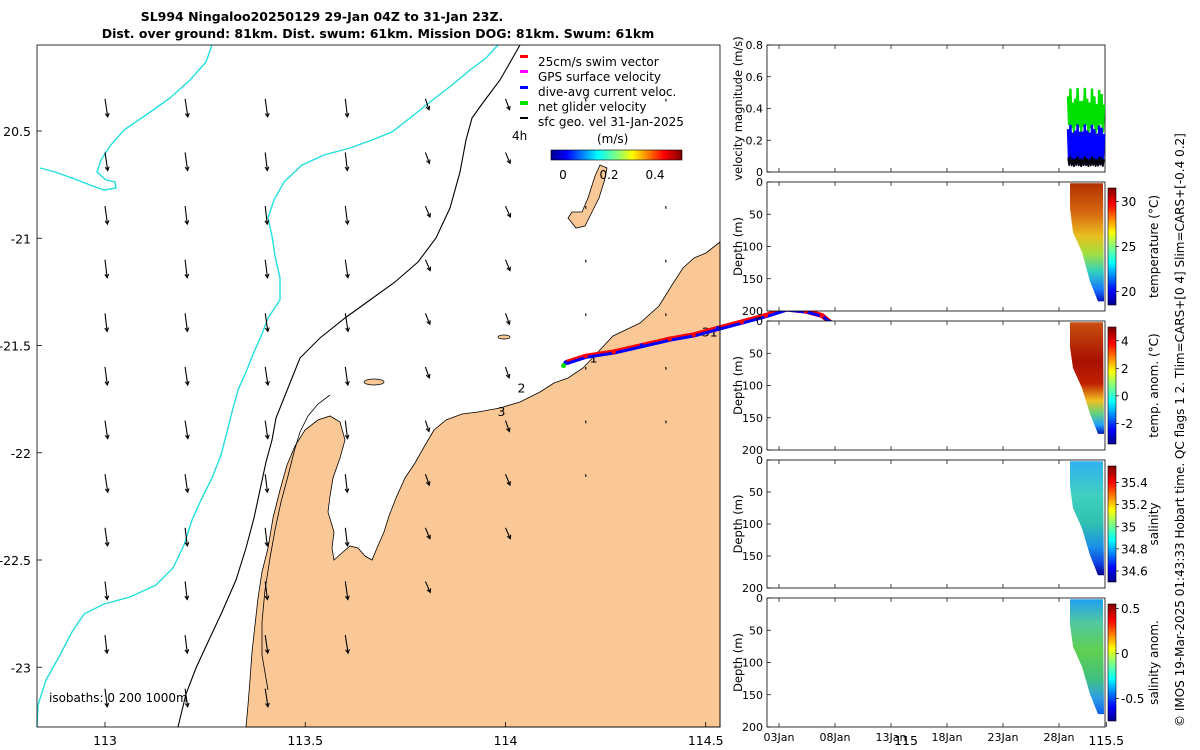  I want to click on map-y-tick-label: -21, so click(21, 238).